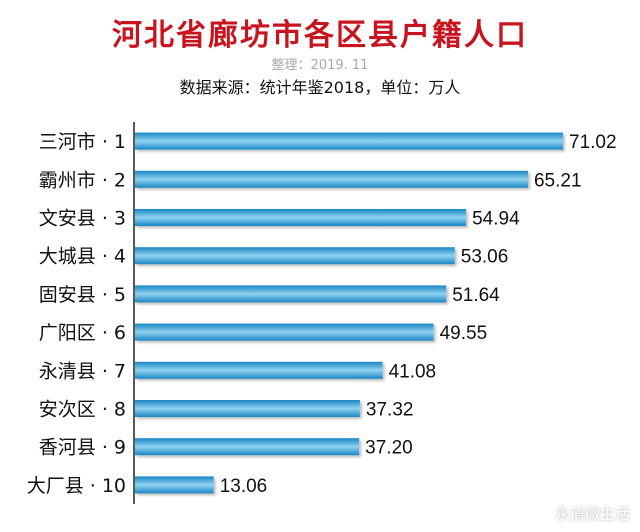 This screenshot has height=532, width=640. What do you see at coordinates (413, 371) in the screenshot?
I see `value-label: 41.08` at bounding box center [413, 371].